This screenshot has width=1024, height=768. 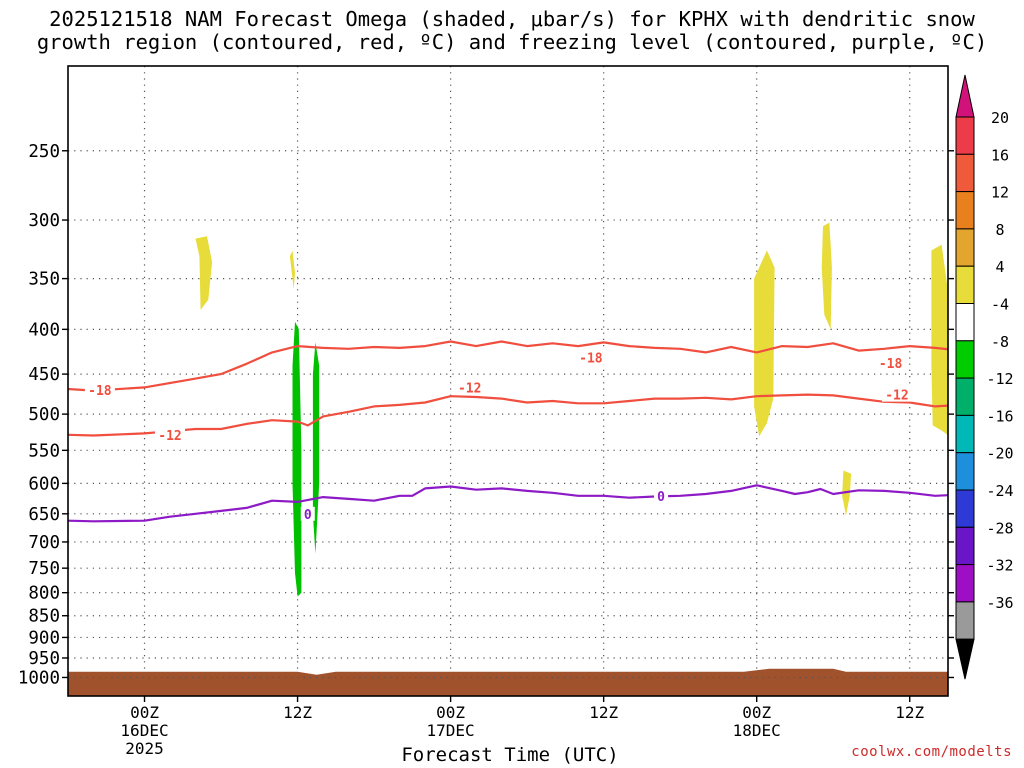 What do you see at coordinates (1000, 193) in the screenshot?
I see `colorbar-tick-label: 12` at bounding box center [1000, 193].